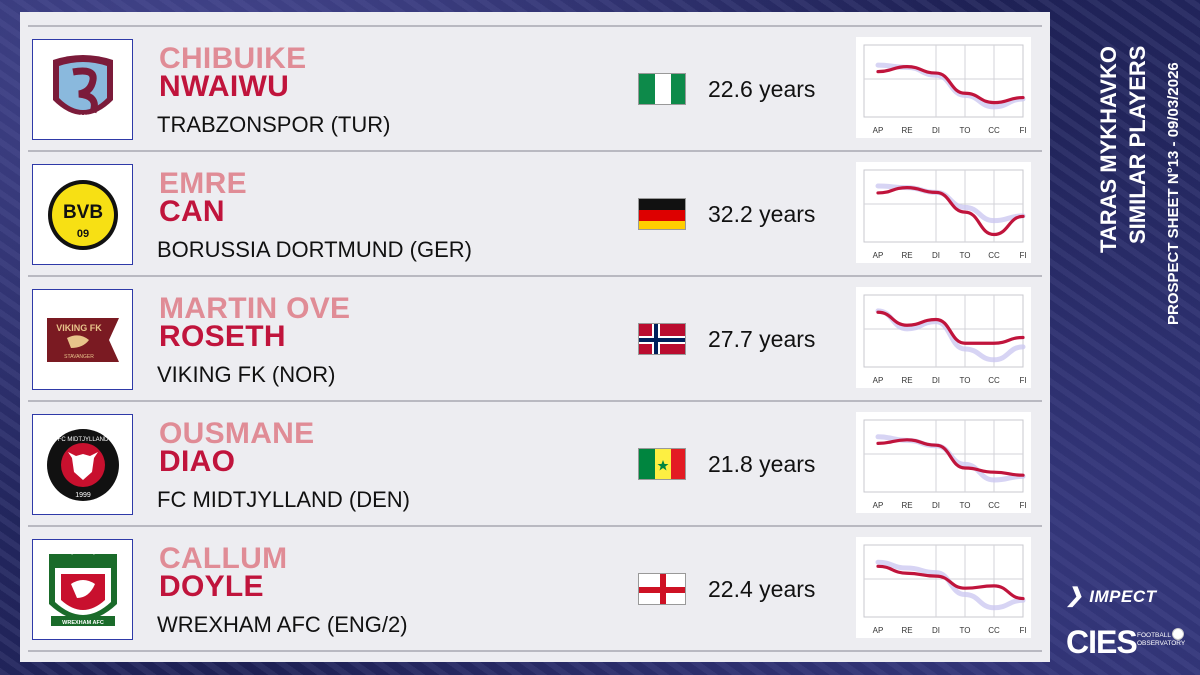 Image resolution: width=1200 pixels, height=675 pixels. I want to click on wrexham-crest-icon: WREXHAM AFC, so click(82, 585).